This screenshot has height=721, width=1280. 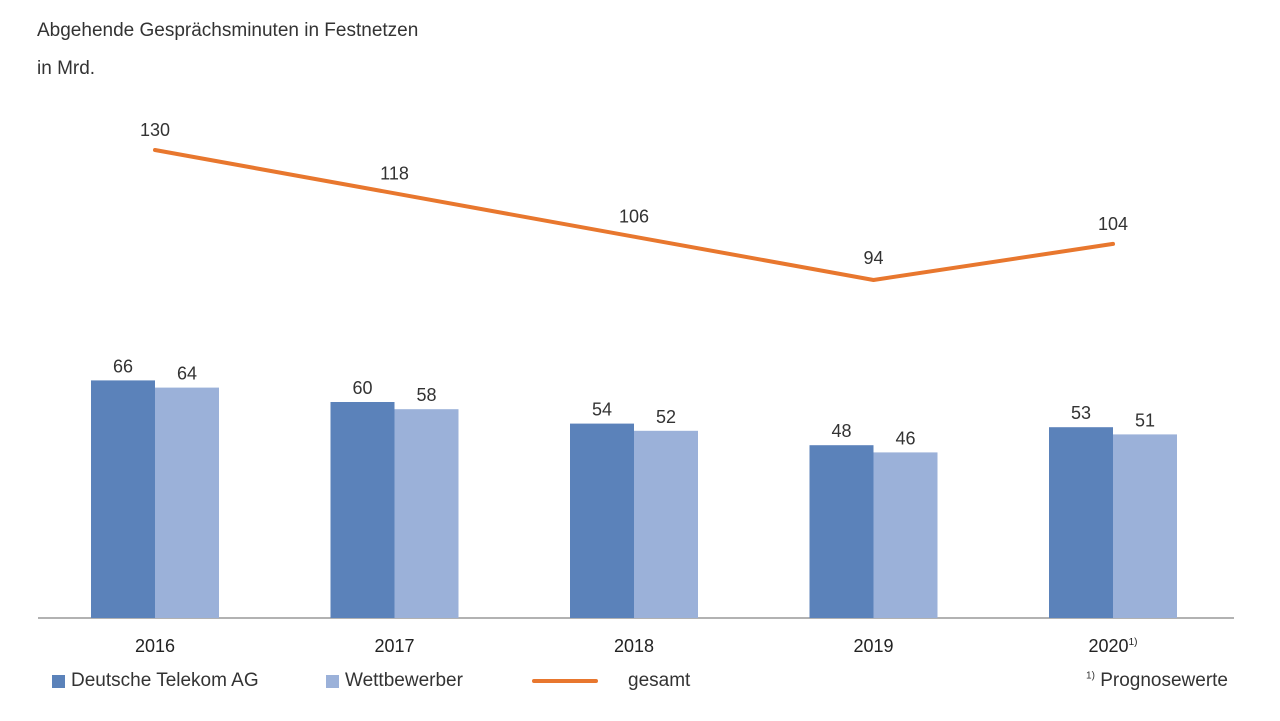 What do you see at coordinates (1090, 676) in the screenshot?
I see `footnote-mark: 1)` at bounding box center [1090, 676].